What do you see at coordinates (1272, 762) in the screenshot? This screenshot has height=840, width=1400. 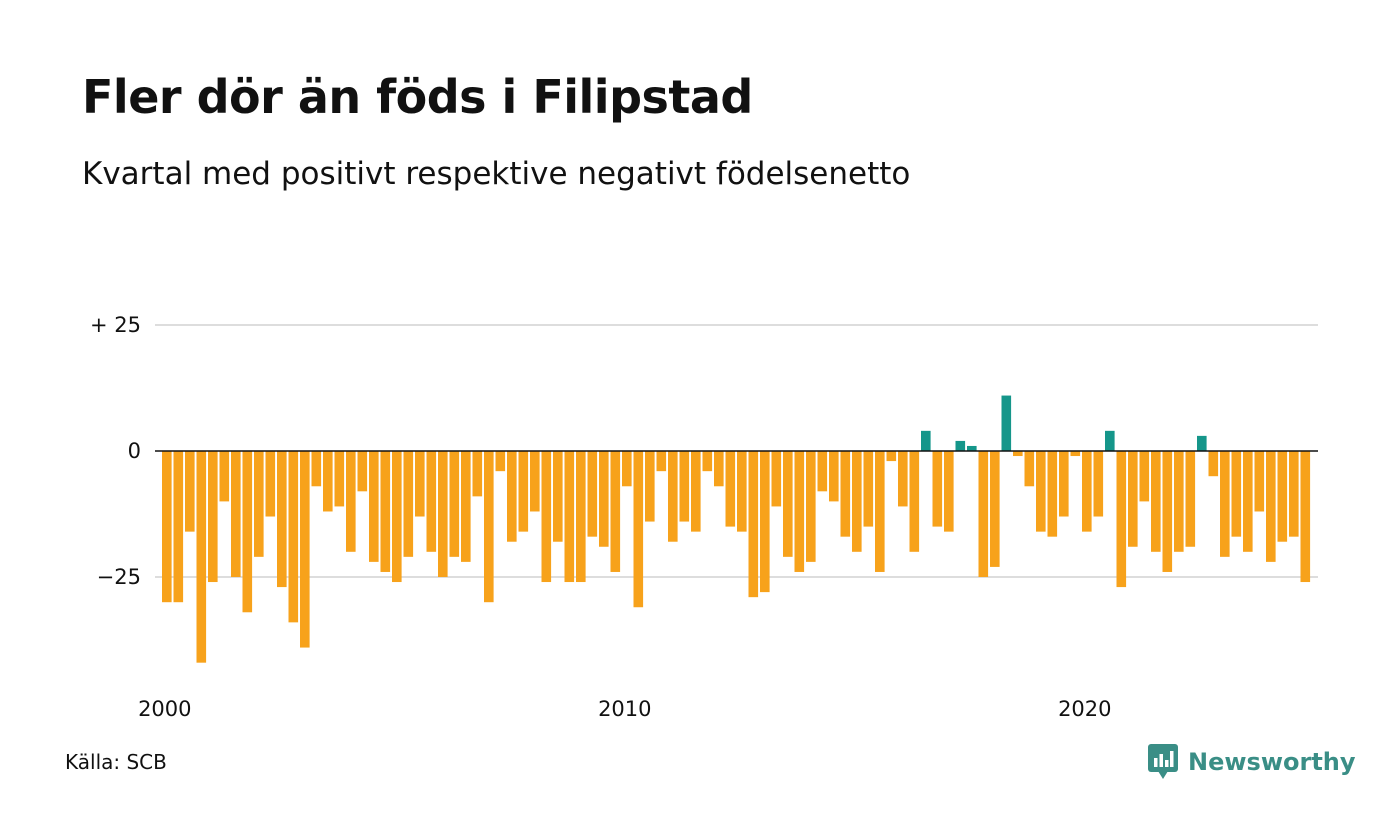 I see `logo-text: Newsworthy` at bounding box center [1272, 762].